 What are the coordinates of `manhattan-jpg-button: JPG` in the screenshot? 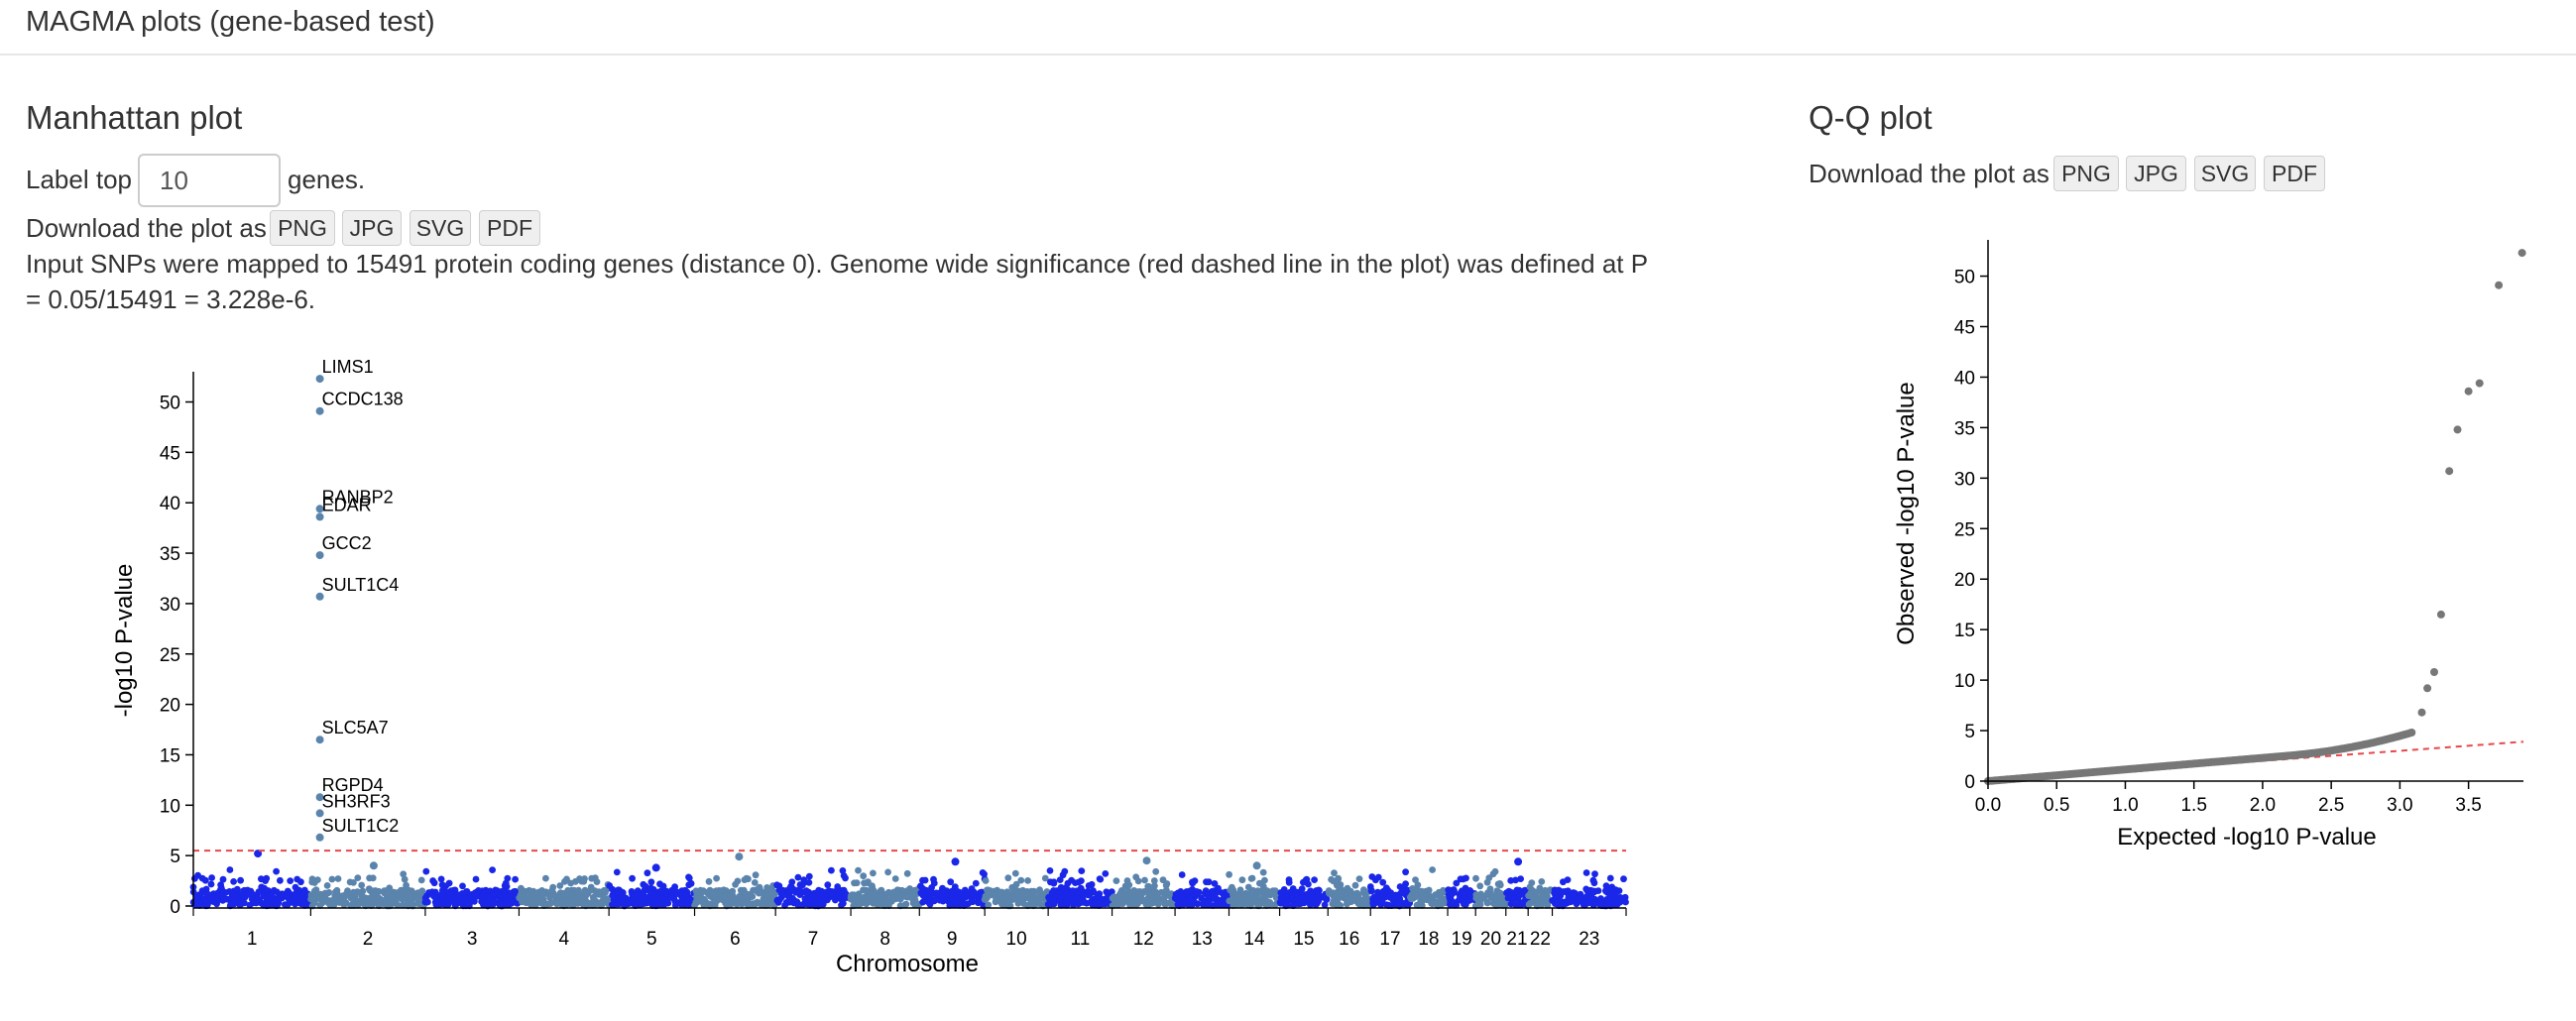 It's located at (372, 228).